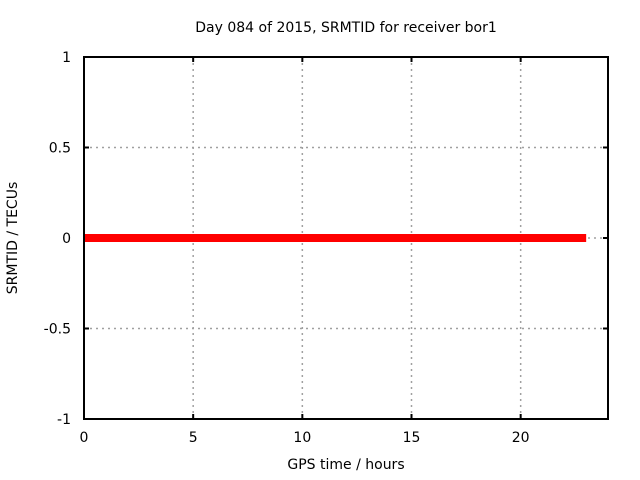 The width and height of the screenshot is (640, 480). What do you see at coordinates (412, 438) in the screenshot?
I see `x-tick-label: 15` at bounding box center [412, 438].